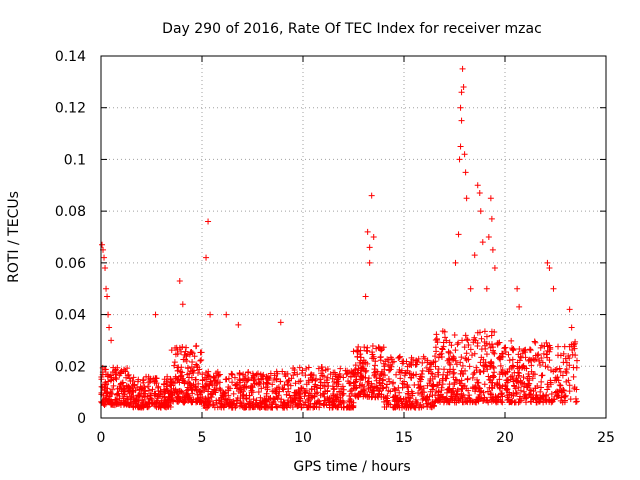  What do you see at coordinates (70, 316) in the screenshot?
I see `y-tick-label: 0.04` at bounding box center [70, 316].